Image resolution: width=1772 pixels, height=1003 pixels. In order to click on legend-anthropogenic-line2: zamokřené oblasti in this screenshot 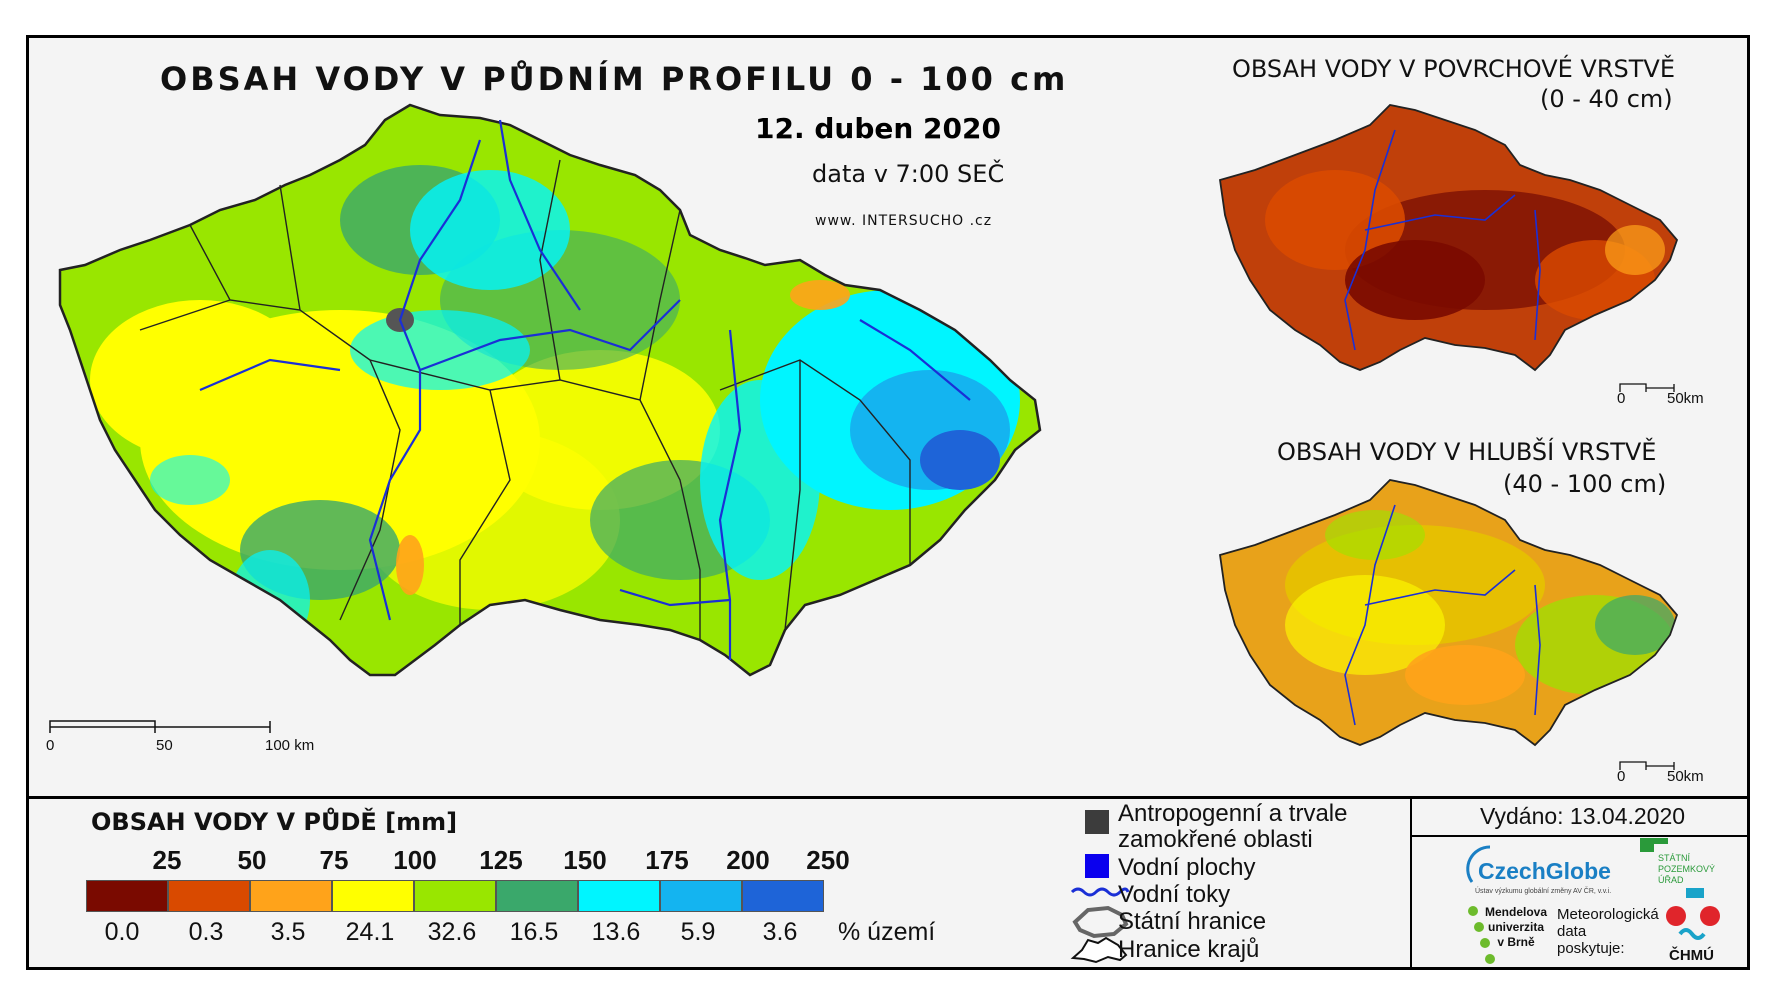, I will do `click(1215, 839)`.